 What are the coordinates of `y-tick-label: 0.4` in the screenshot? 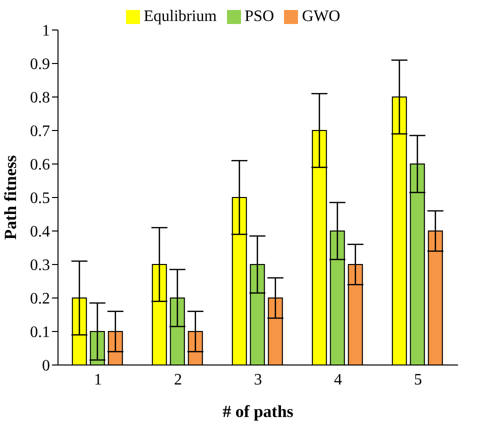 It's located at (40, 232).